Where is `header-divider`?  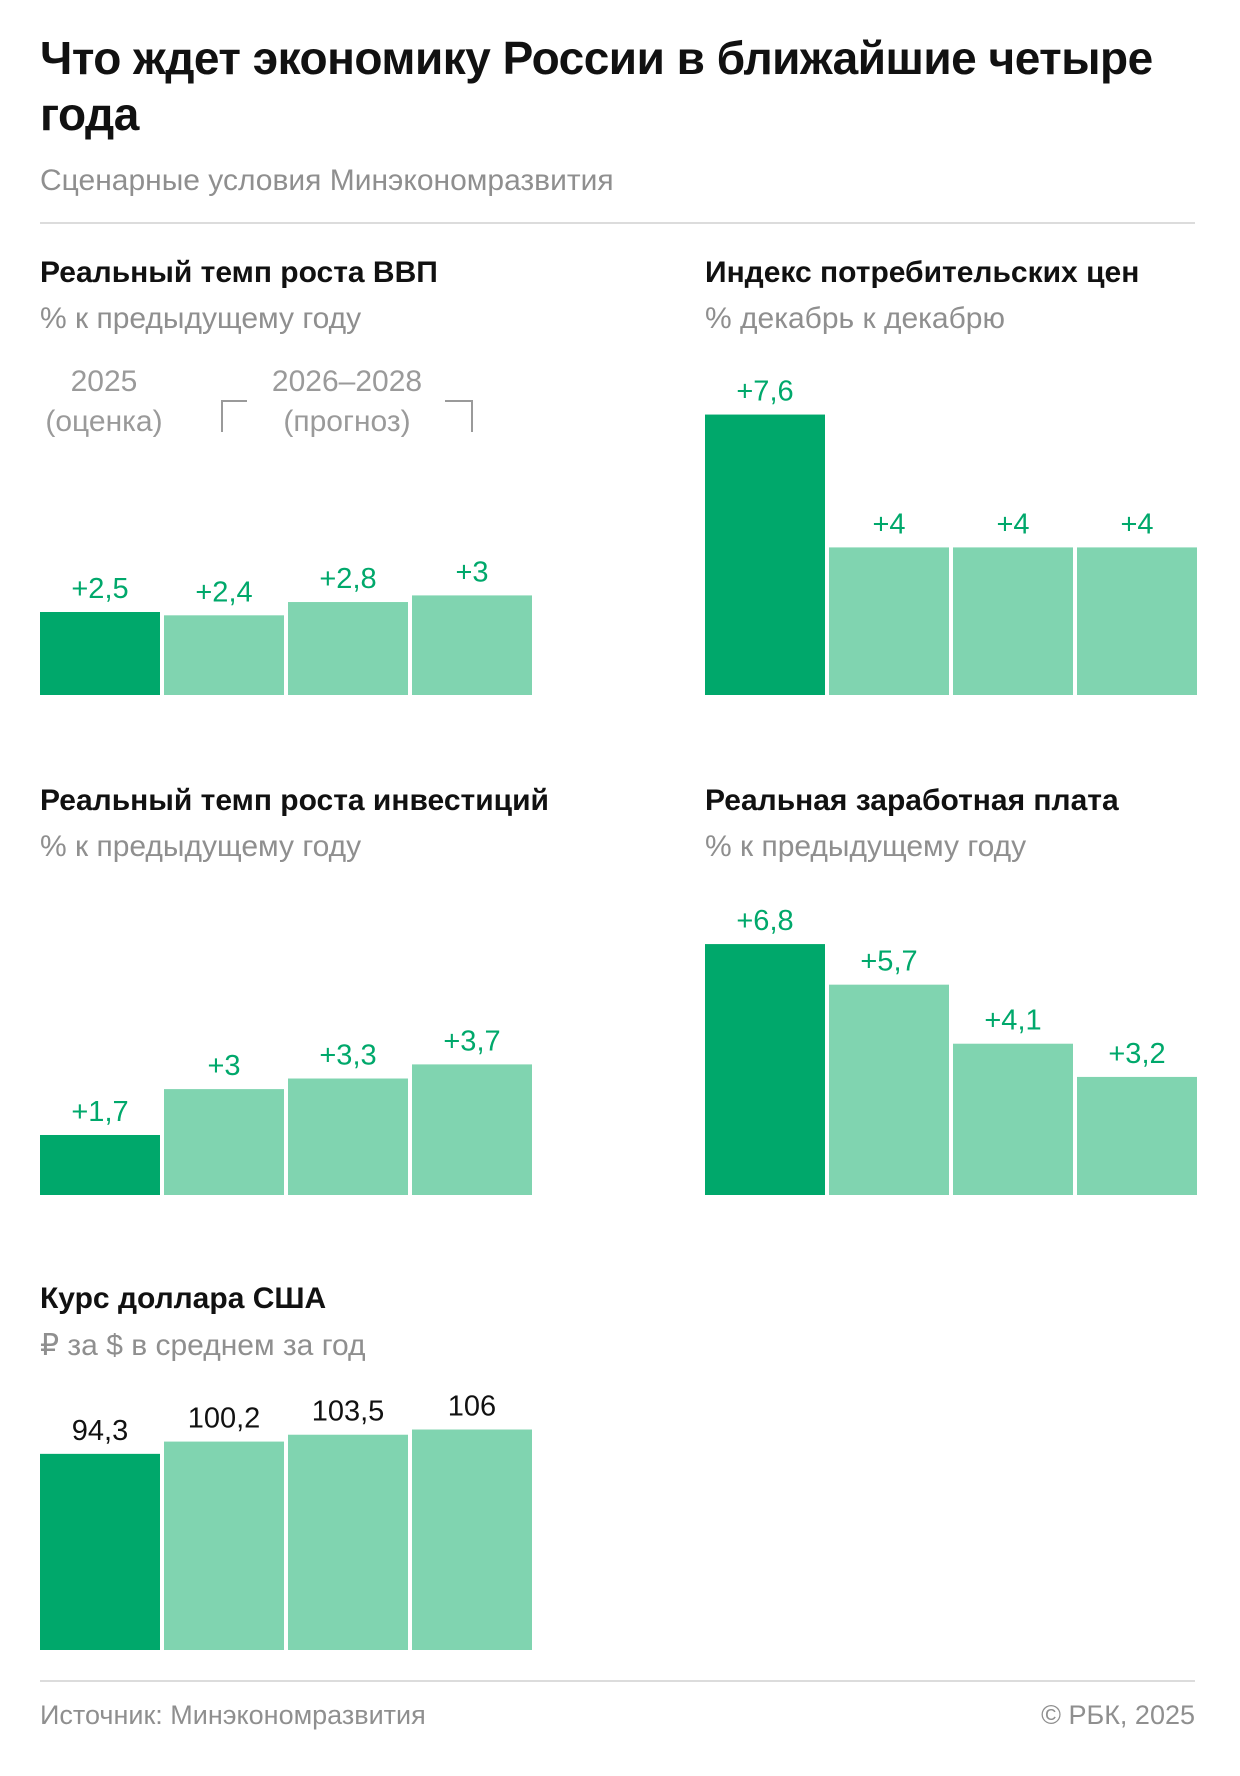
header-divider is located at coordinates (617, 223).